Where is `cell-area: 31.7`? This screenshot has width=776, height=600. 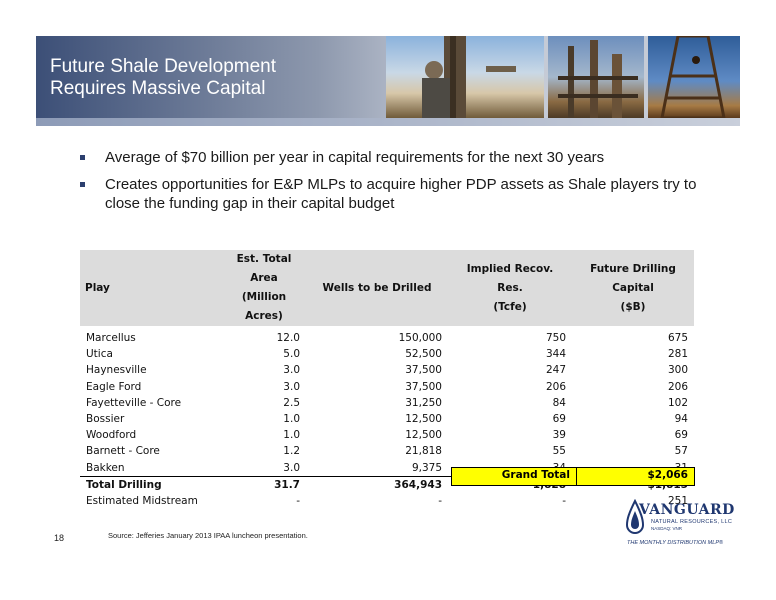 cell-area: 31.7 is located at coordinates (264, 484).